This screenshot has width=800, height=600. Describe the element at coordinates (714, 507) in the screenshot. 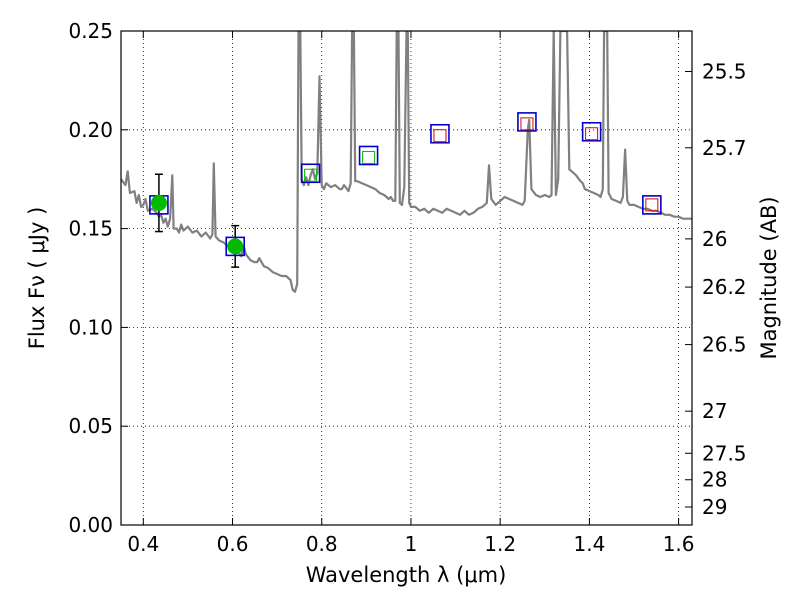

I see `right-tick-label: 29` at that location.